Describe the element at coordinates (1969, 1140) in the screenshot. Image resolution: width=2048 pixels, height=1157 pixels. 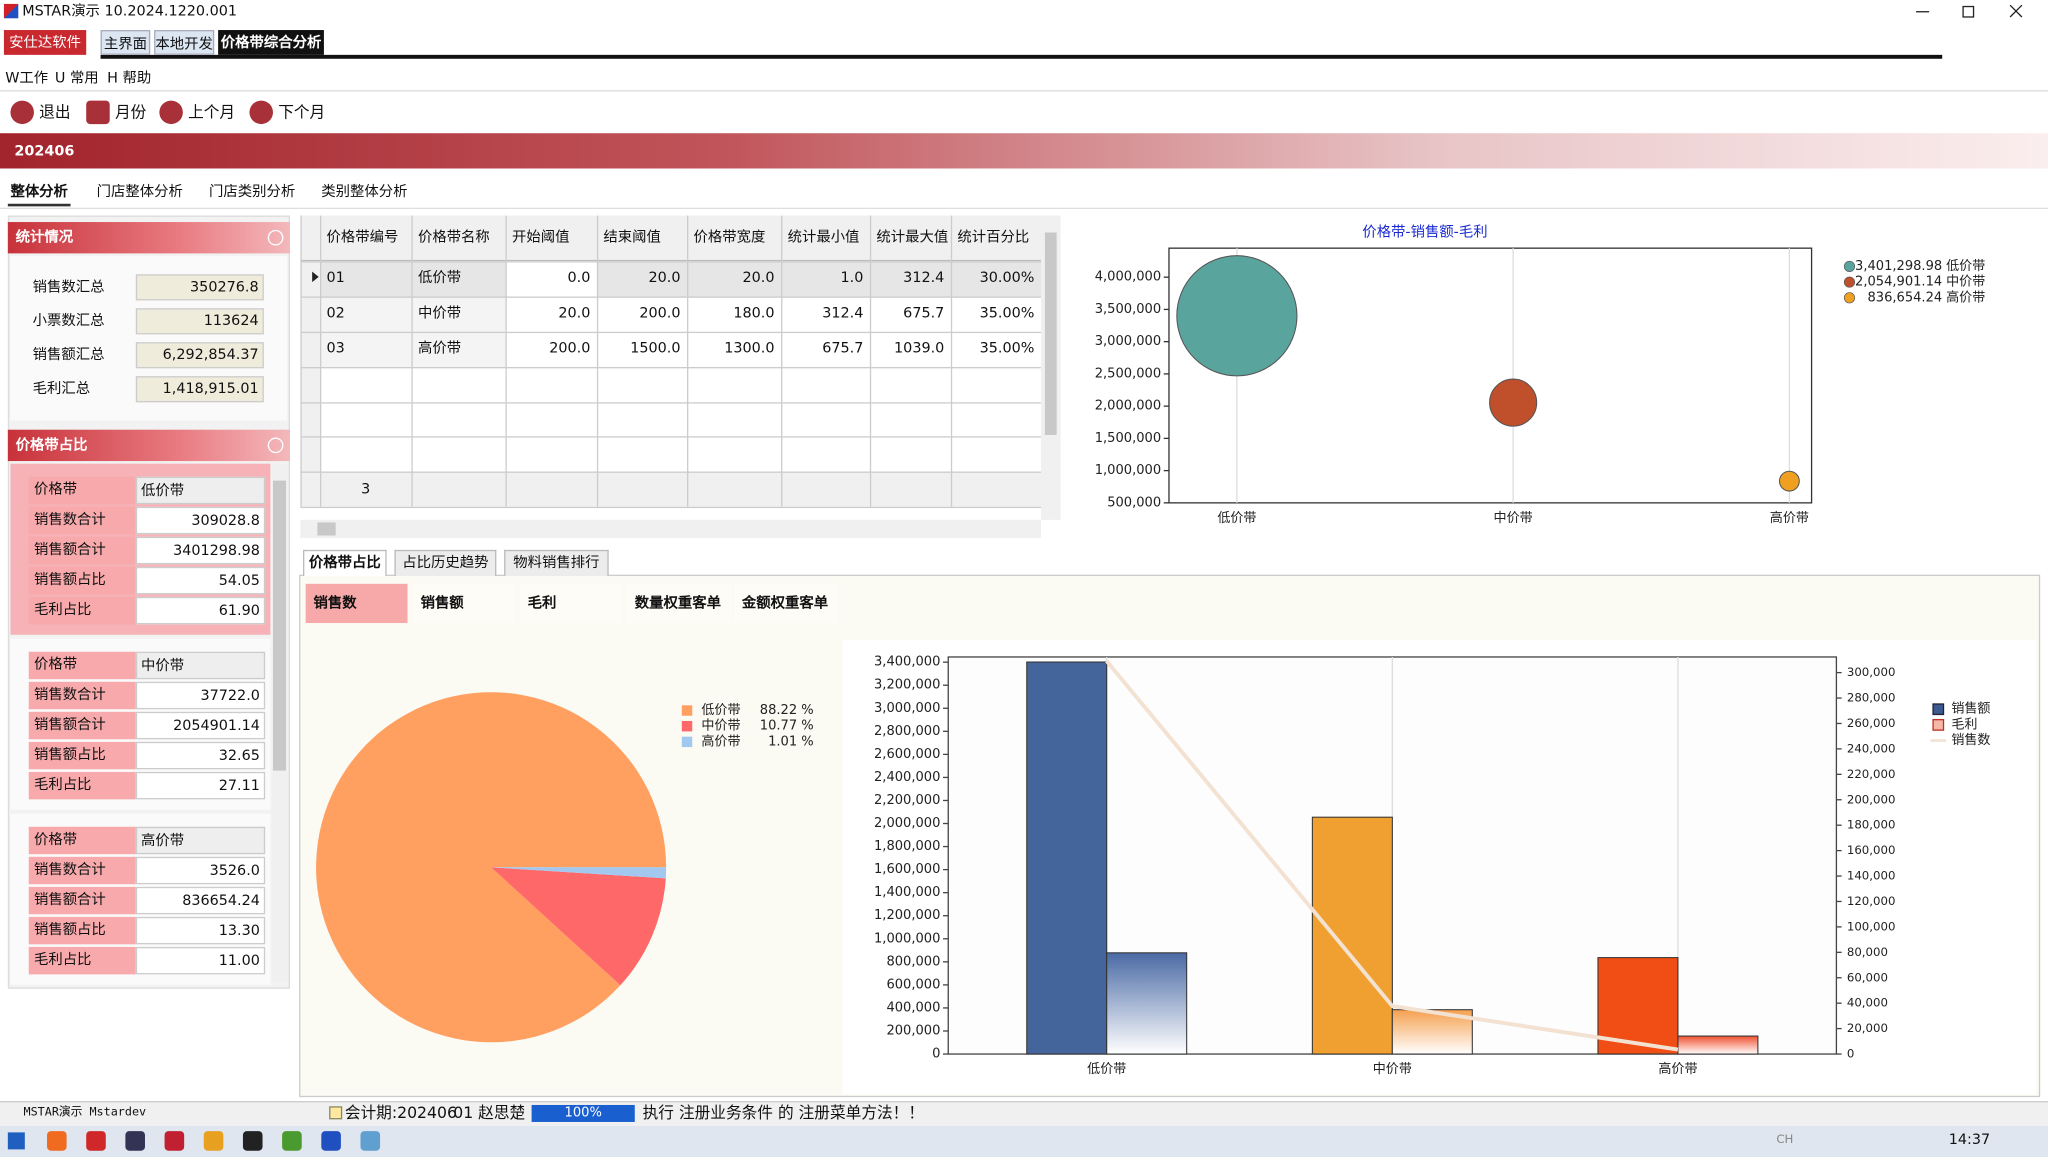
I see `taskbar-time: 14:37` at that location.